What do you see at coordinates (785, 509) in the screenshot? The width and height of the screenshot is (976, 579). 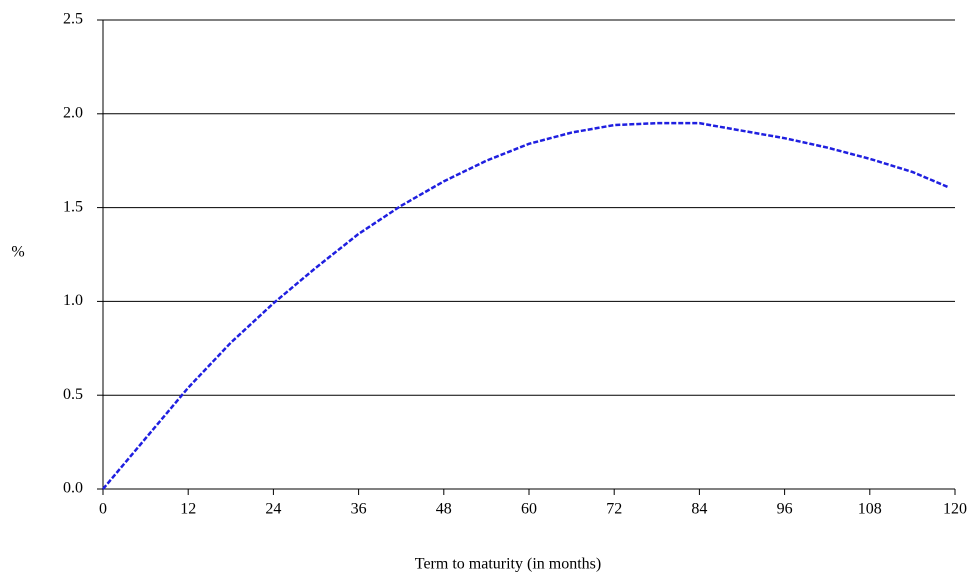 I see `x-tick-label: 96` at bounding box center [785, 509].